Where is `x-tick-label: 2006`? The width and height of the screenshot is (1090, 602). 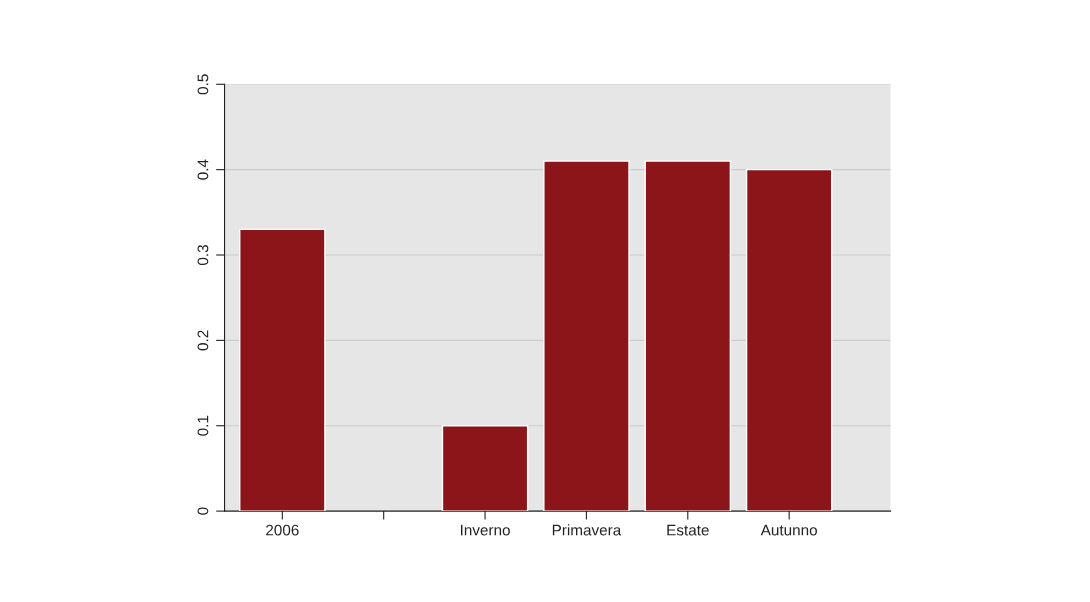 x-tick-label: 2006 is located at coordinates (282, 530).